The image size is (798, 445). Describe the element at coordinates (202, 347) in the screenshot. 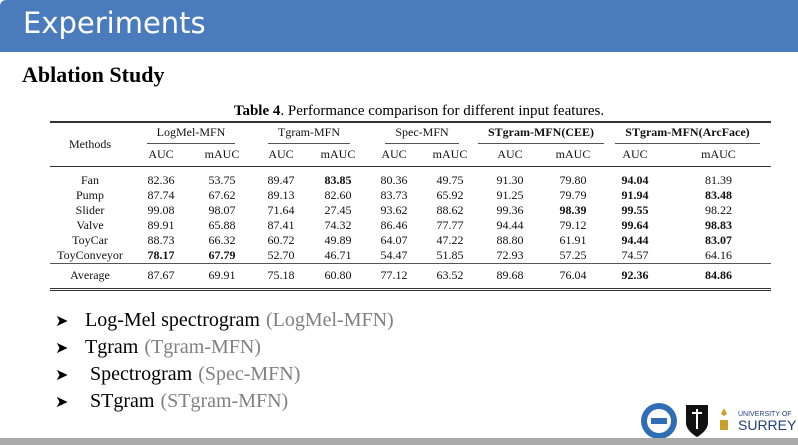

I see `bullet-model: (Tgram-MFN)` at that location.